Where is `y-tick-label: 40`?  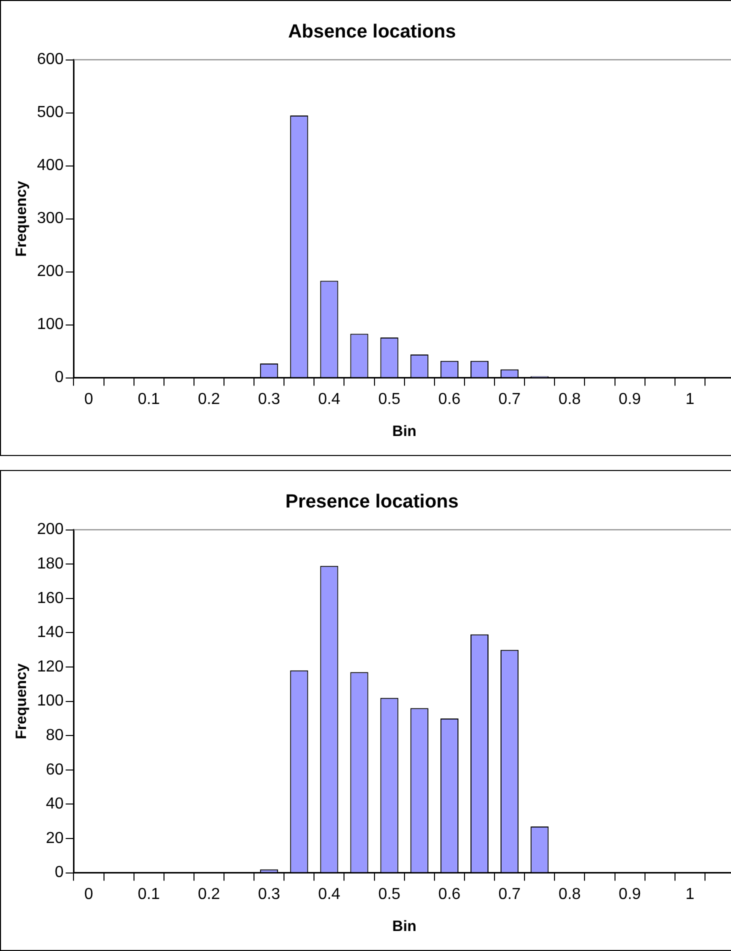
y-tick-label: 40 is located at coordinates (55, 804).